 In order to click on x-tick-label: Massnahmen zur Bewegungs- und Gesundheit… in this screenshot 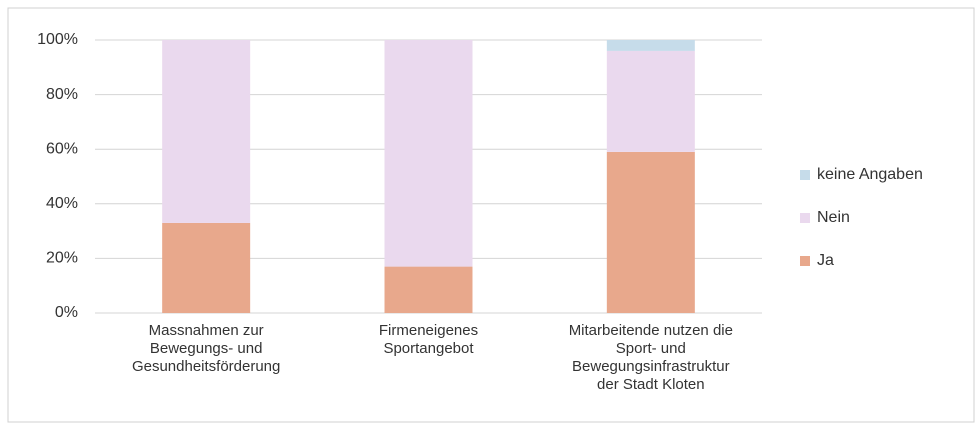, I will do `click(206, 348)`.